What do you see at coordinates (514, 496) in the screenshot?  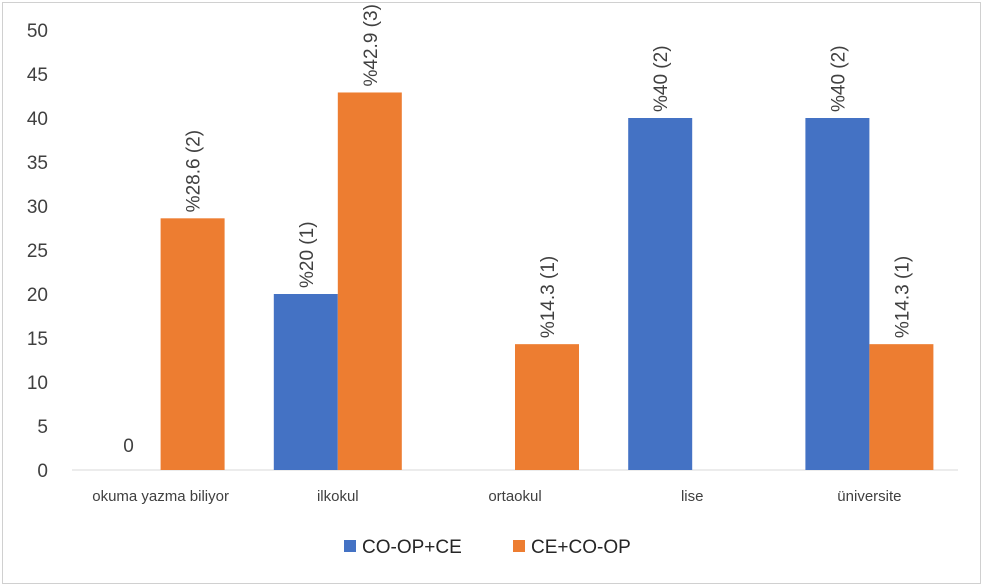 I see `x-category-label: ortaokul` at bounding box center [514, 496].